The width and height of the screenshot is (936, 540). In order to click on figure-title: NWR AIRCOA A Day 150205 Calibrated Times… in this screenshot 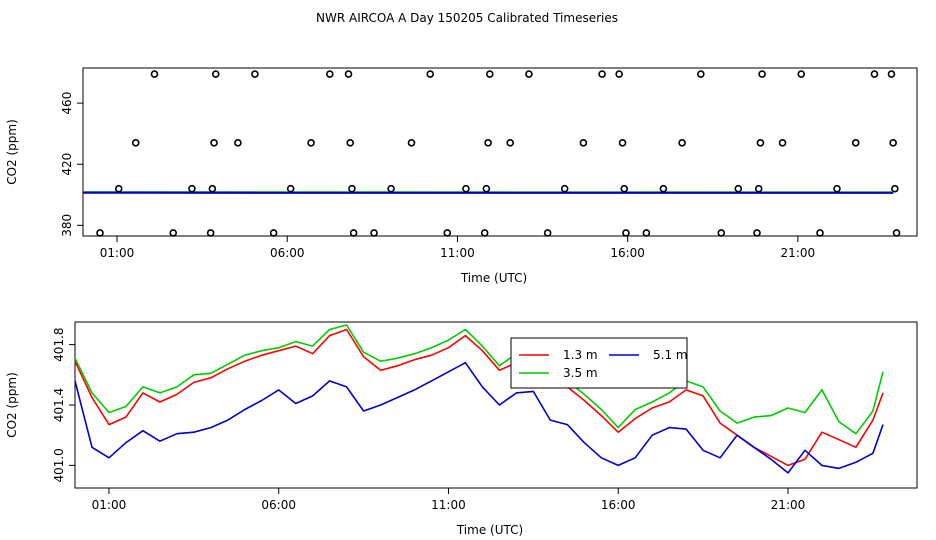, I will do `click(467, 18)`.